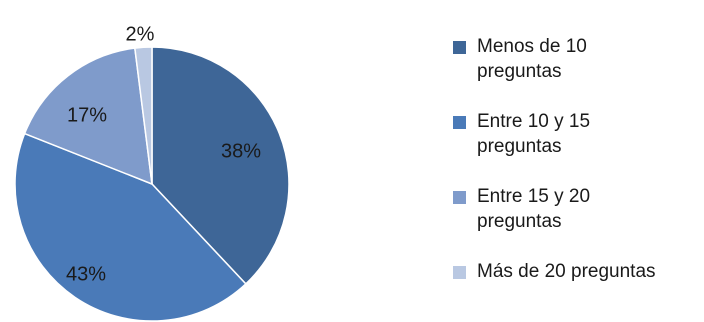 The image size is (704, 322). Describe the element at coordinates (534, 196) in the screenshot. I see `legend-label: Entre 15 y 20` at that location.